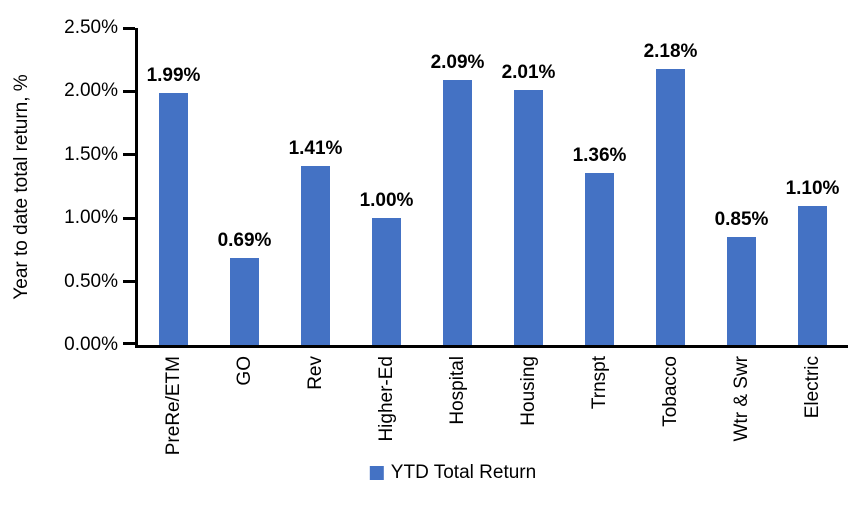  What do you see at coordinates (244, 405) in the screenshot?
I see `x-label-cell: GO` at bounding box center [244, 405].